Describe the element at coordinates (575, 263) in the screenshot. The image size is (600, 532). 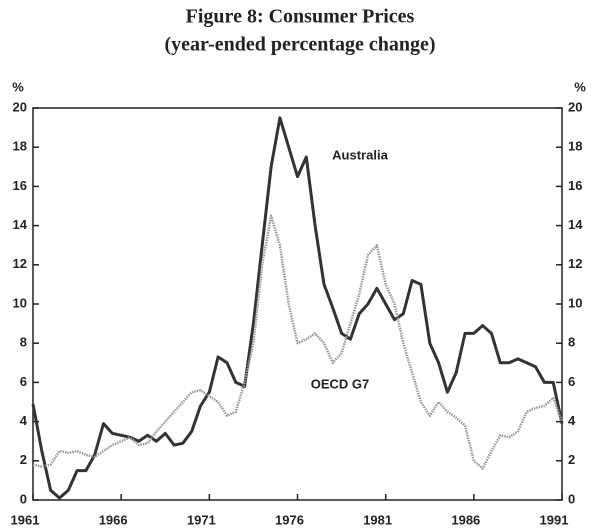
I see `y2-tick-label: 12` at that location.